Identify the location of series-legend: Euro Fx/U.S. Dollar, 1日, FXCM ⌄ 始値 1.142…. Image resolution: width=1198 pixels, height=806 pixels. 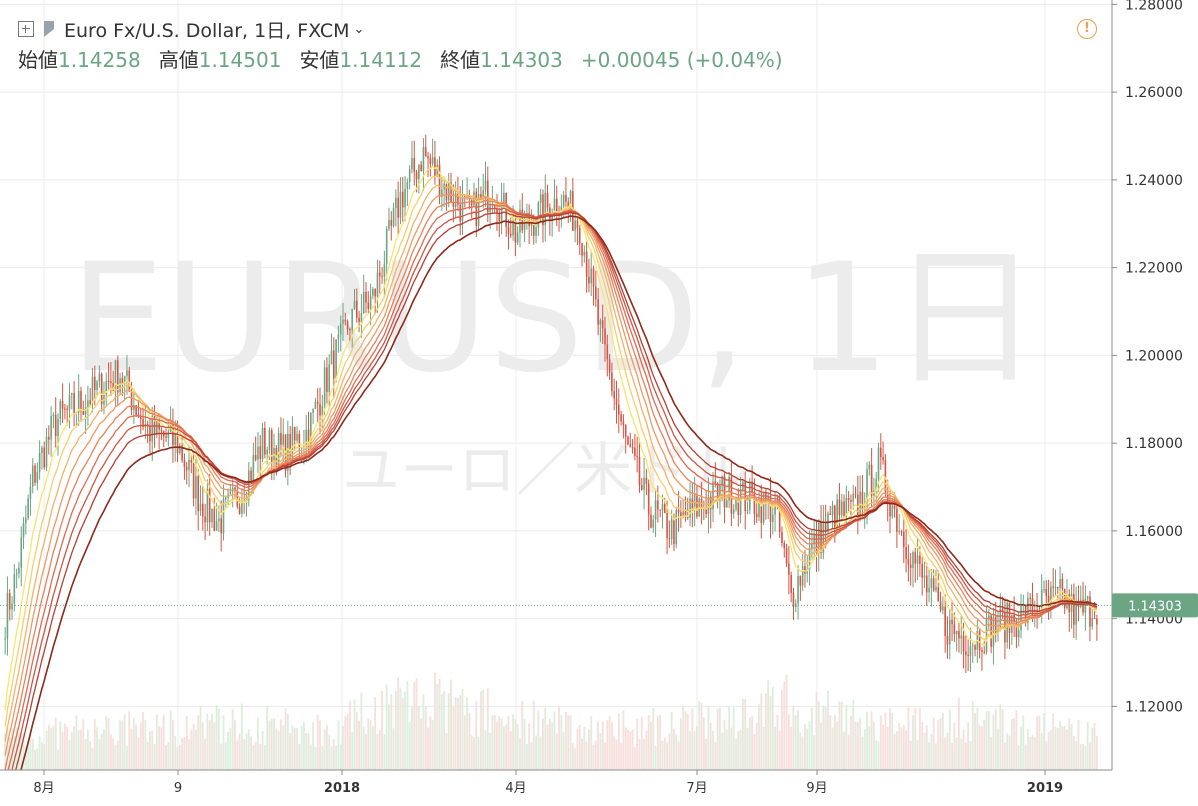
(400, 45).